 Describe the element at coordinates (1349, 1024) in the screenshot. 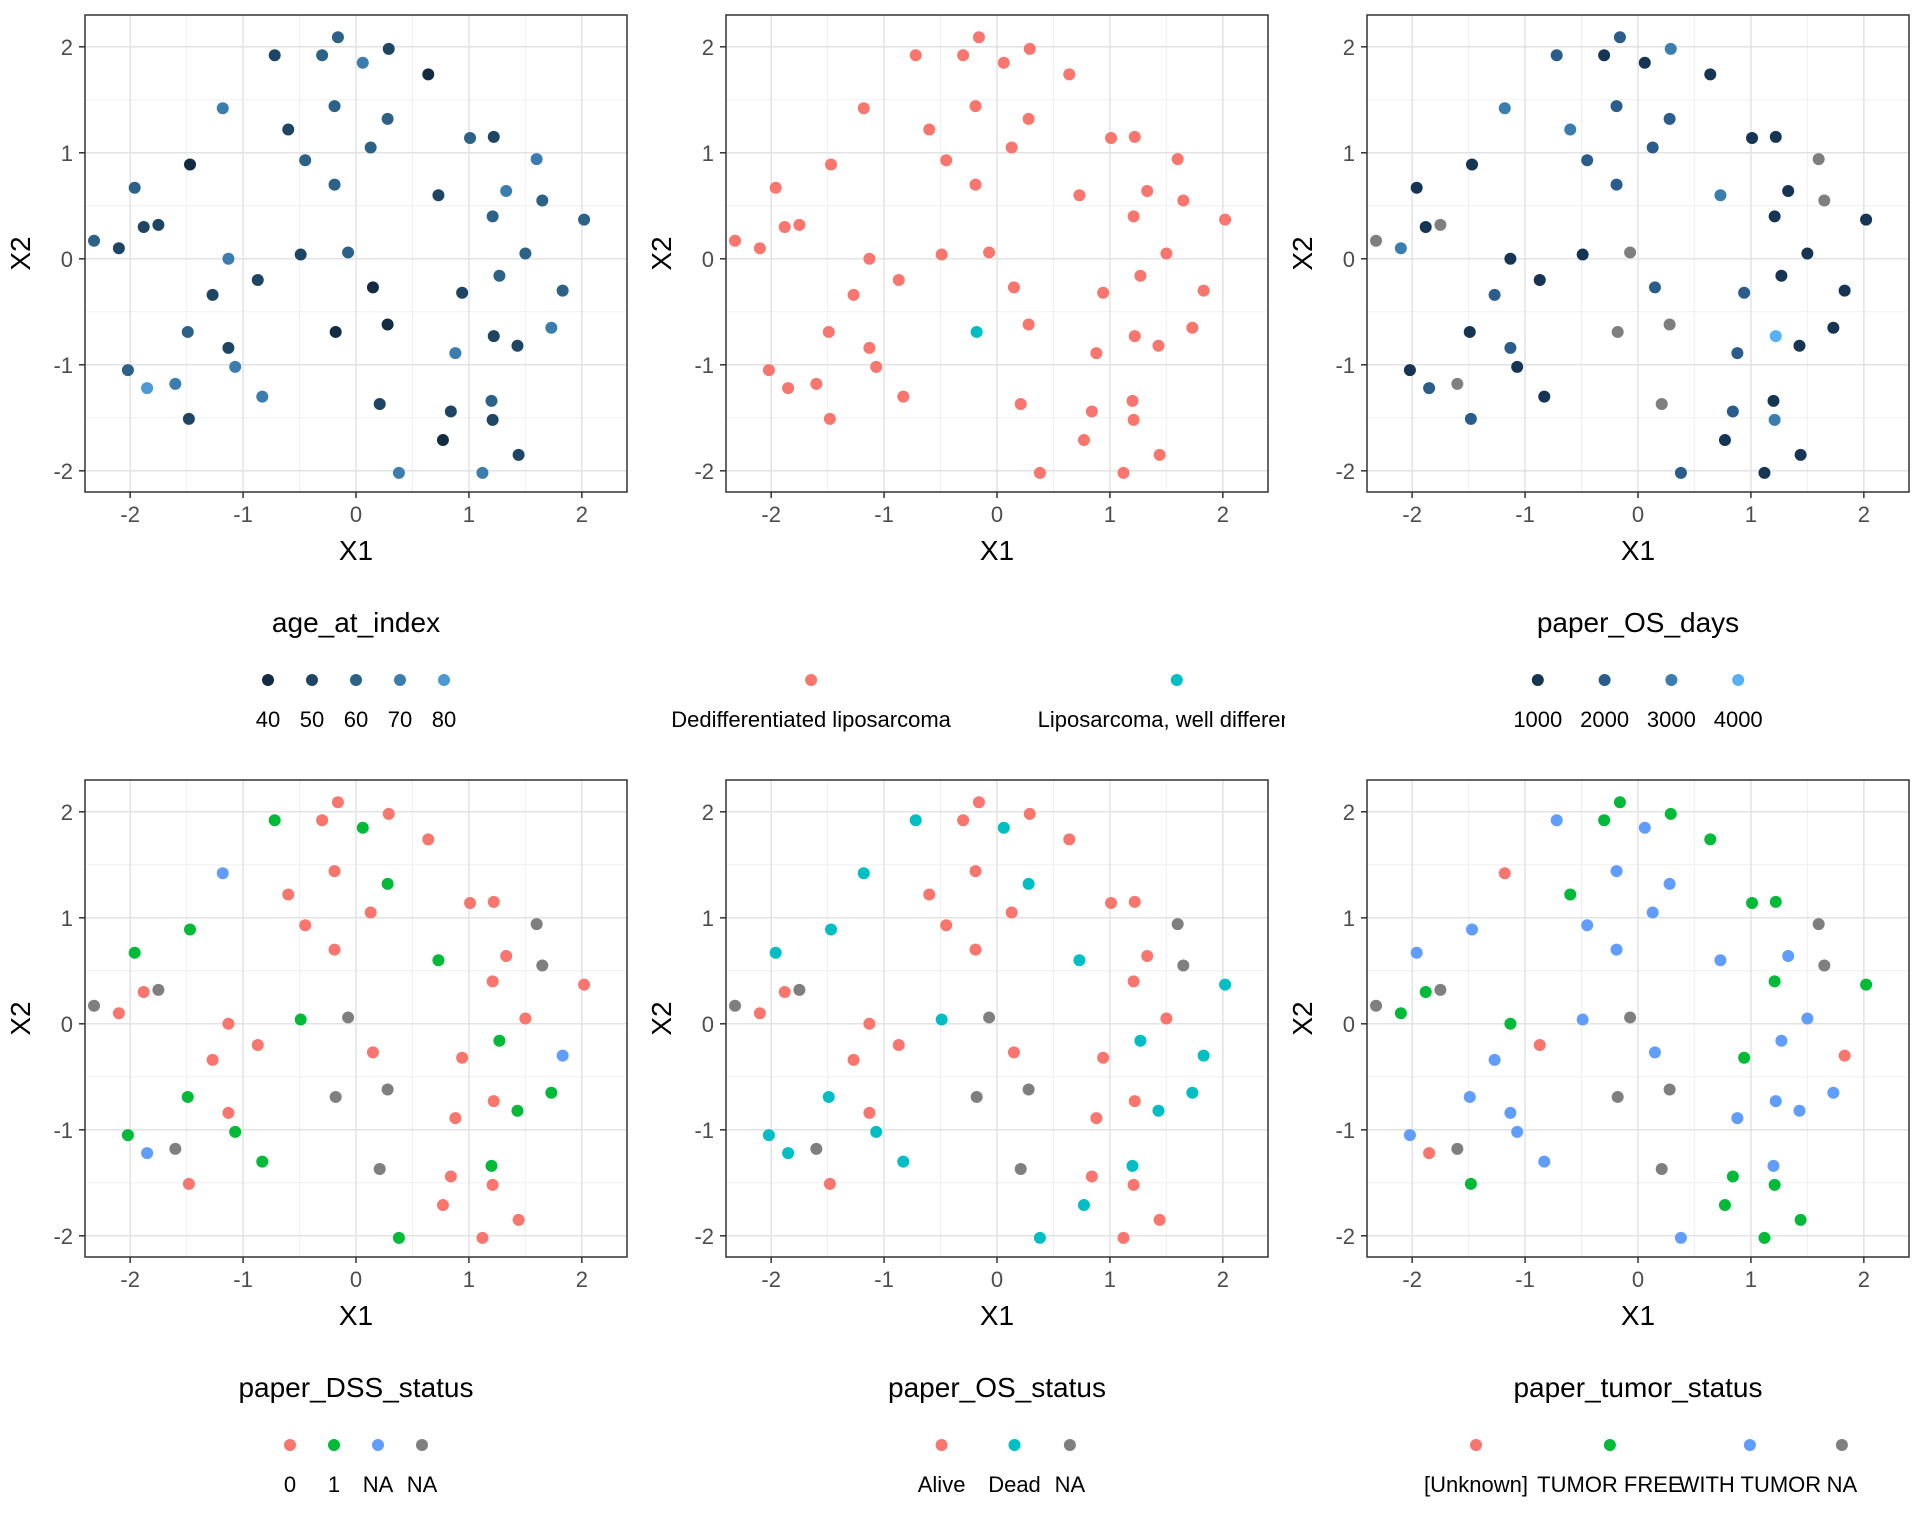

I see `y-tick-label: 0` at that location.